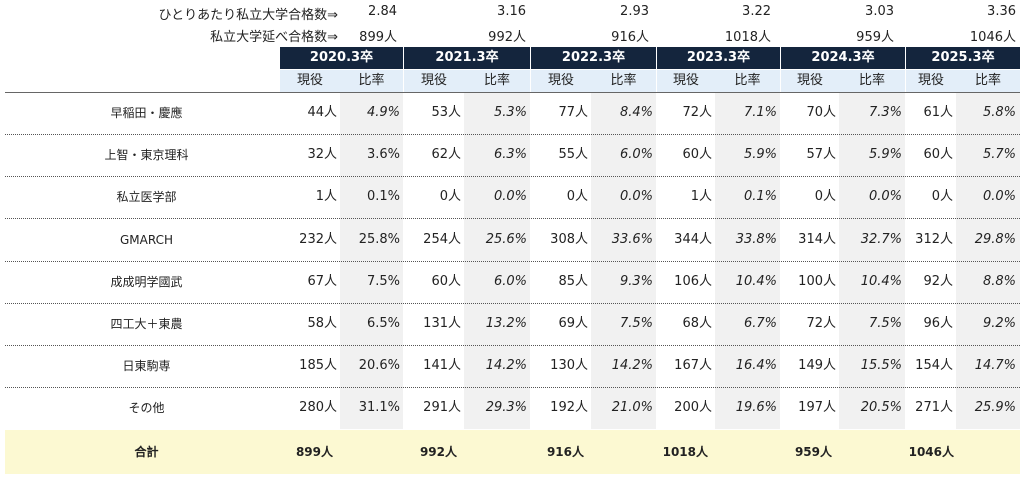 This screenshot has height=480, width=1024. What do you see at coordinates (885, 112) in the screenshot?
I see `rate-cell: 7.3%` at bounding box center [885, 112].